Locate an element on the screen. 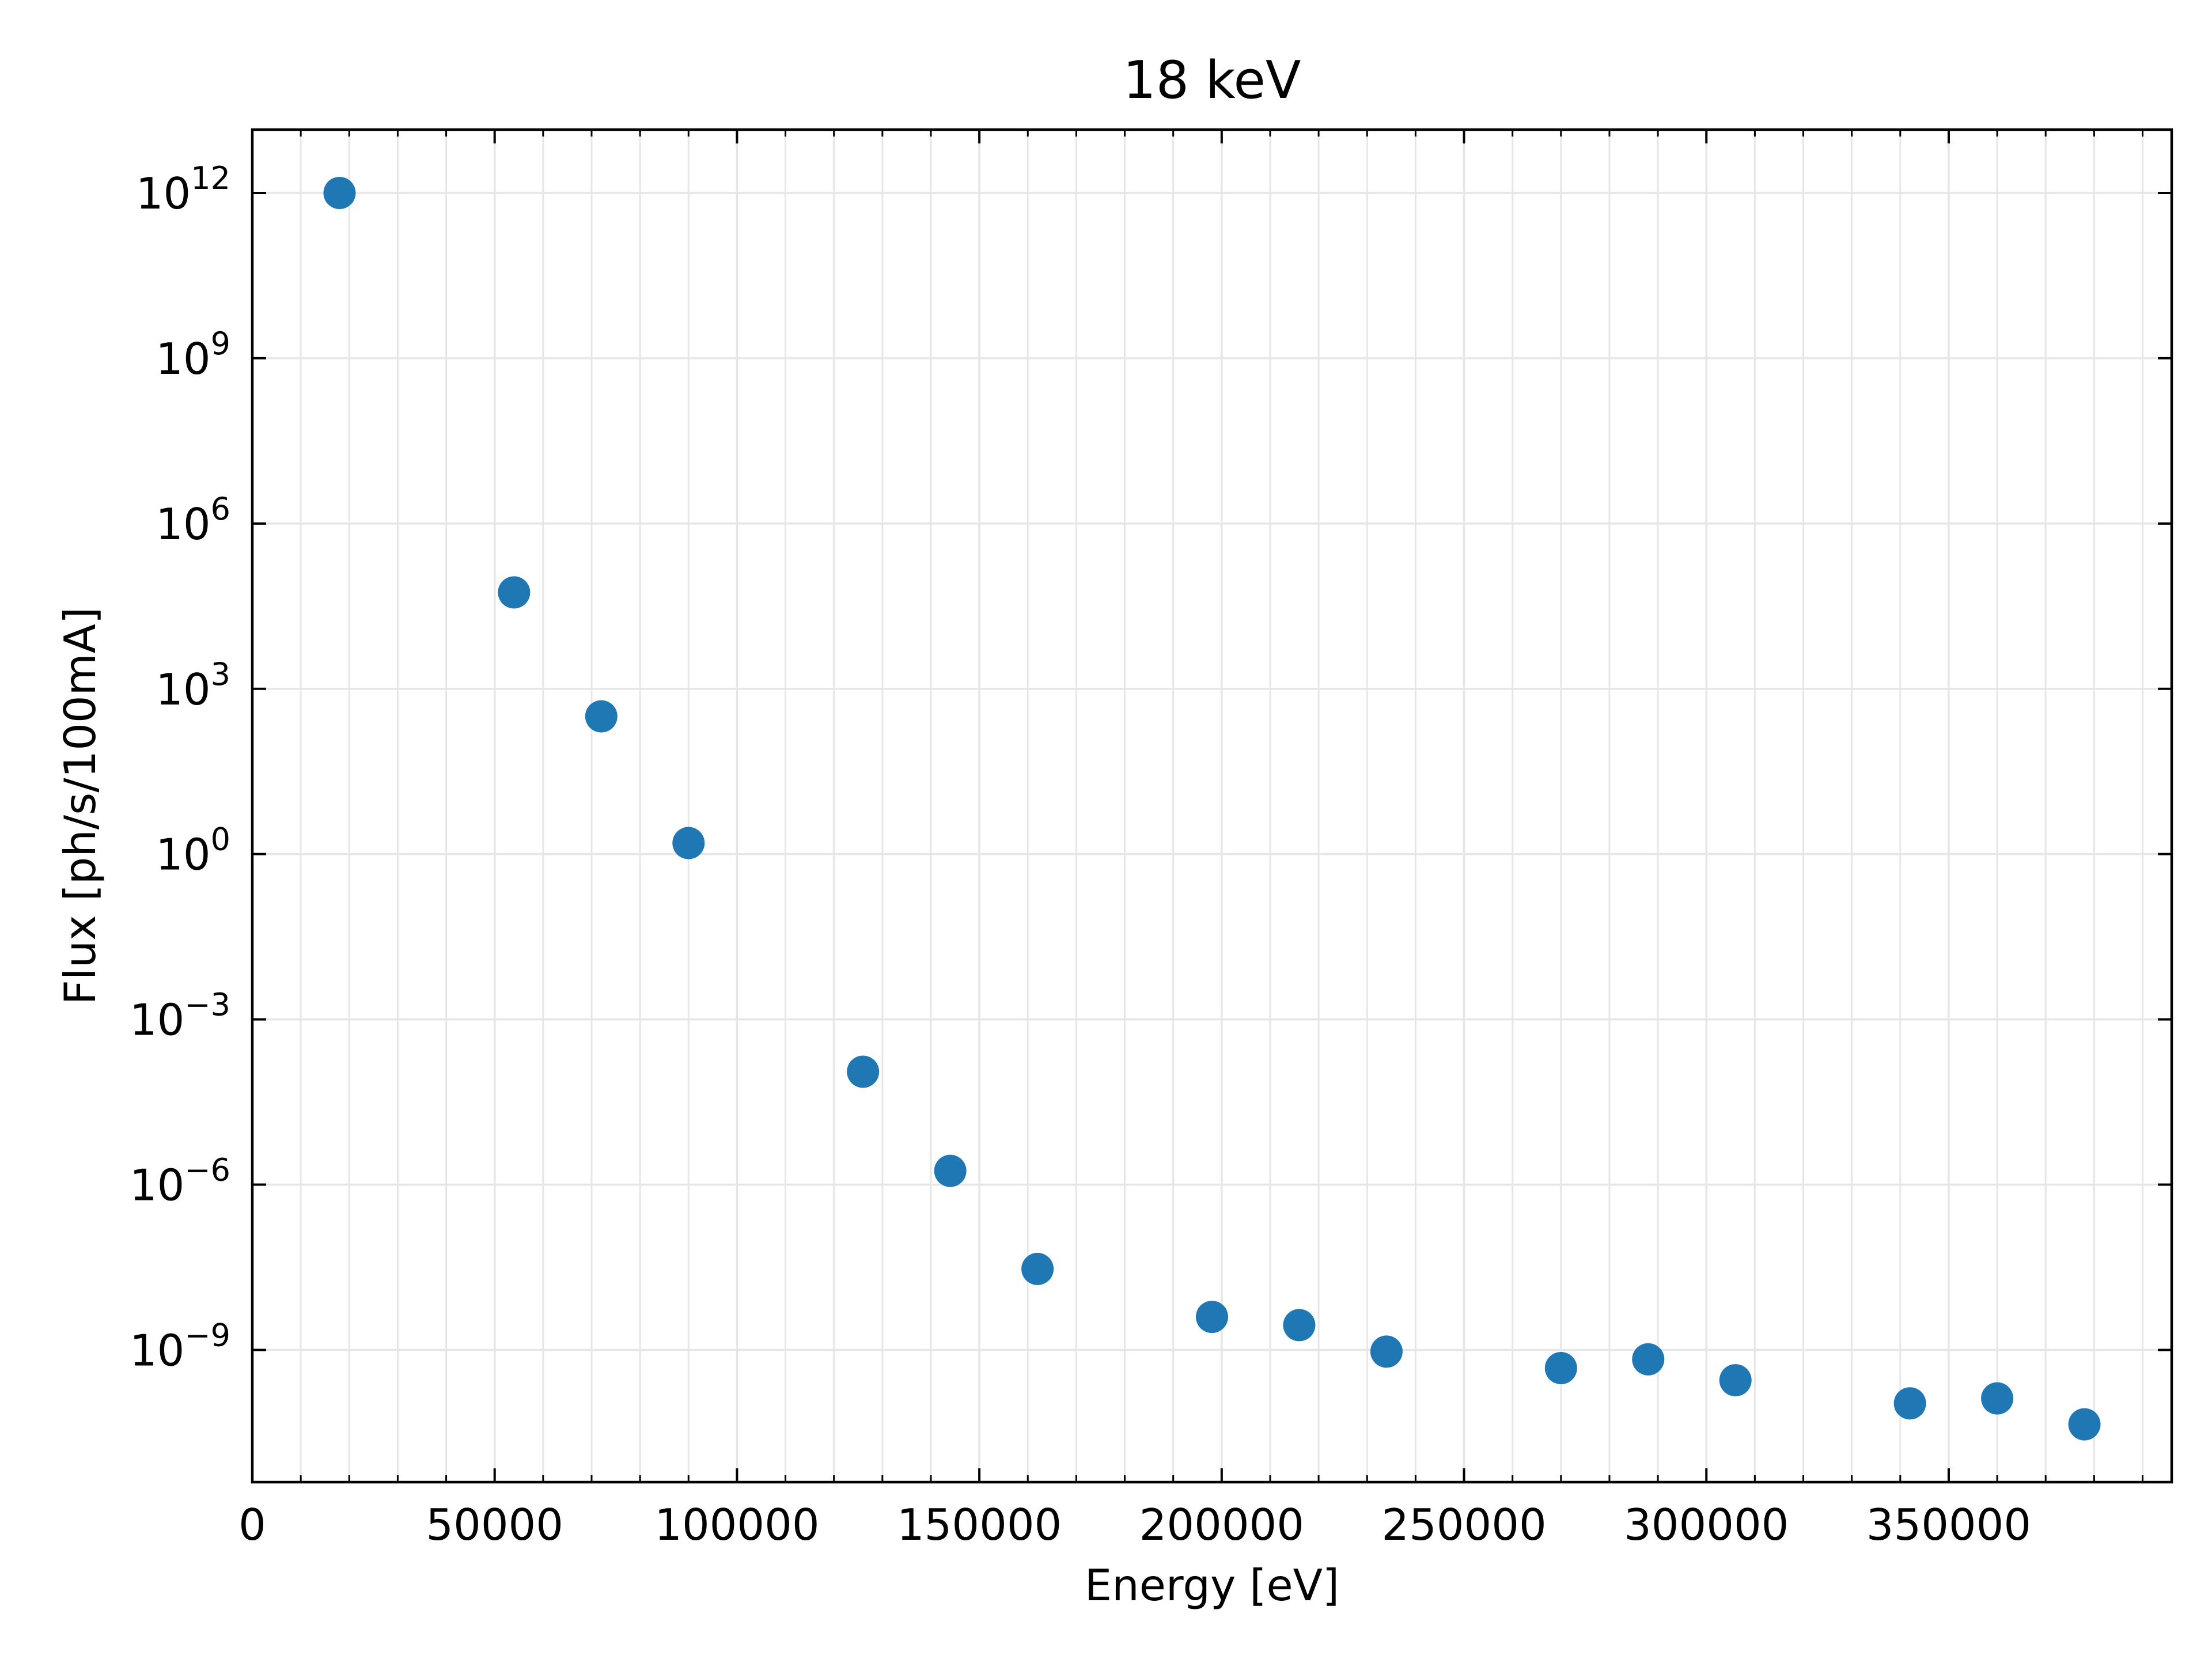 This screenshot has height=1659, width=2212. y-tick-label: 10⁹ is located at coordinates (193, 354).